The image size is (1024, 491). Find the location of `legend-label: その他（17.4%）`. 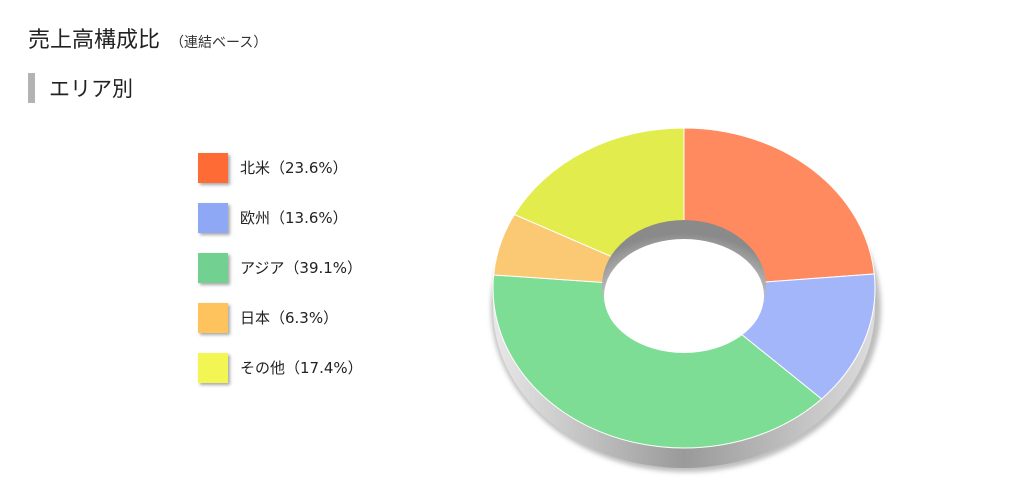

legend-label: その他（17.4%） is located at coordinates (301, 368).